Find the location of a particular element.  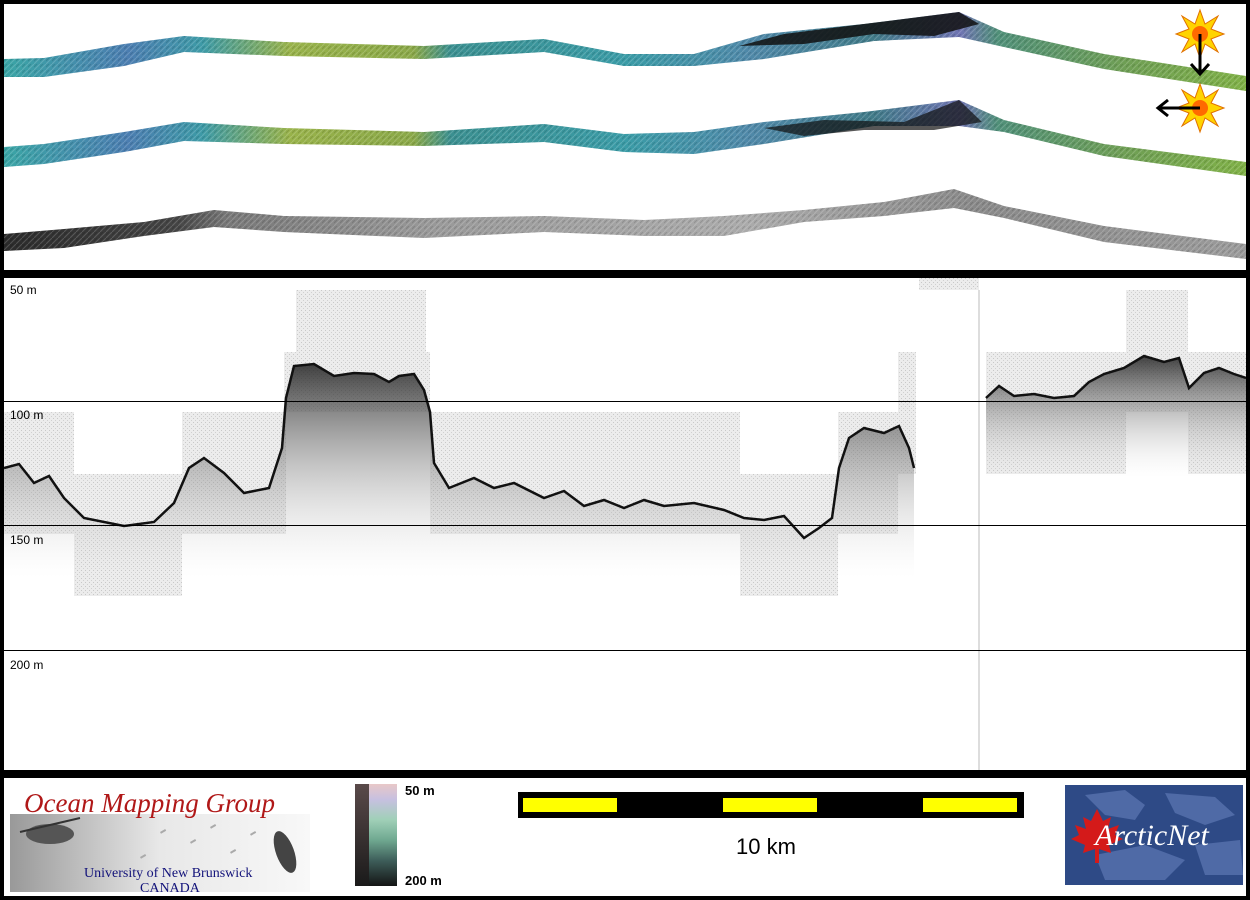

maple-leaf-icon is located at coordinates (1097, 836).